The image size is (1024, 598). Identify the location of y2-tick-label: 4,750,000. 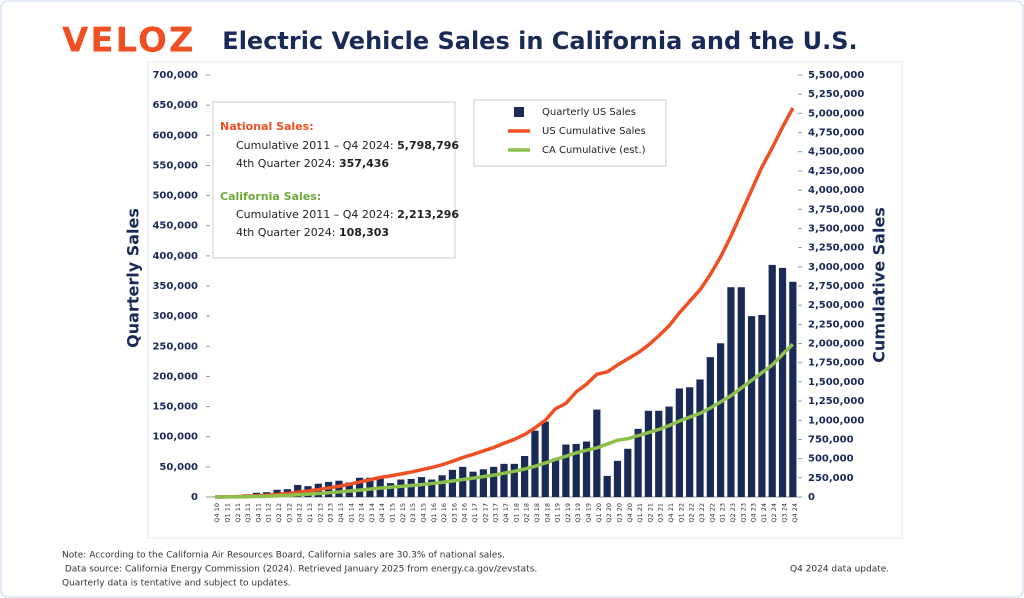
(836, 133).